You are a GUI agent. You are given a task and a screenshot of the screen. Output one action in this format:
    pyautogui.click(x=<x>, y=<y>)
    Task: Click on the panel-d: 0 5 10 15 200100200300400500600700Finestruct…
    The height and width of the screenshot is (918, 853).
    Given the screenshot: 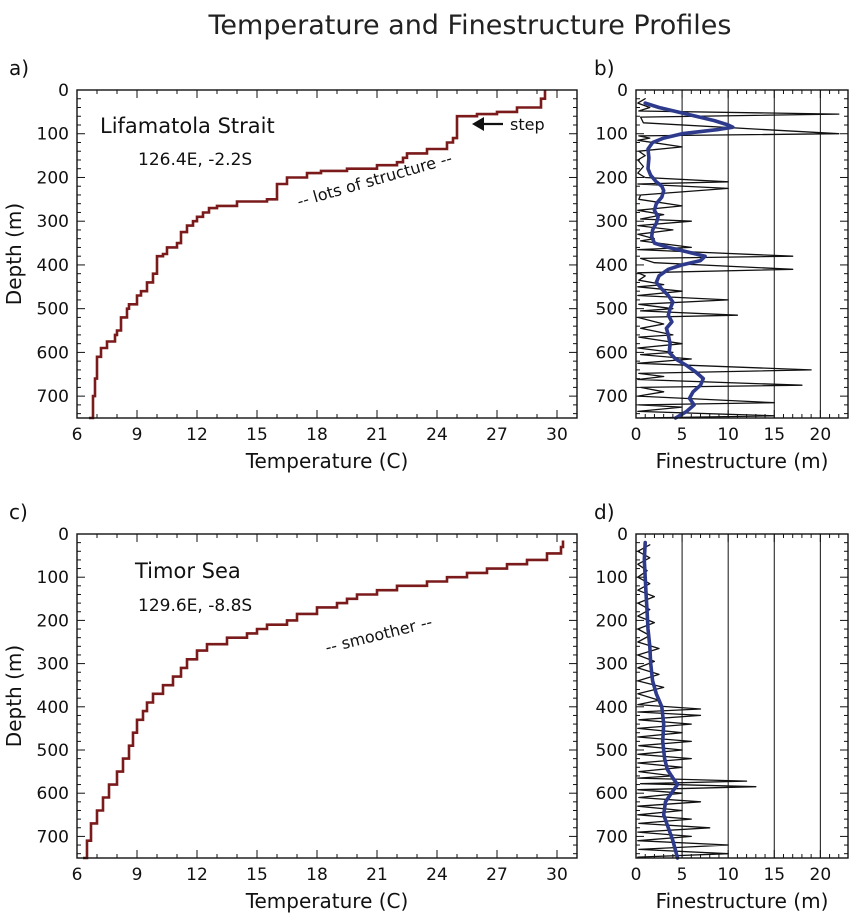 What is the action you would take?
    pyautogui.click(x=721, y=706)
    